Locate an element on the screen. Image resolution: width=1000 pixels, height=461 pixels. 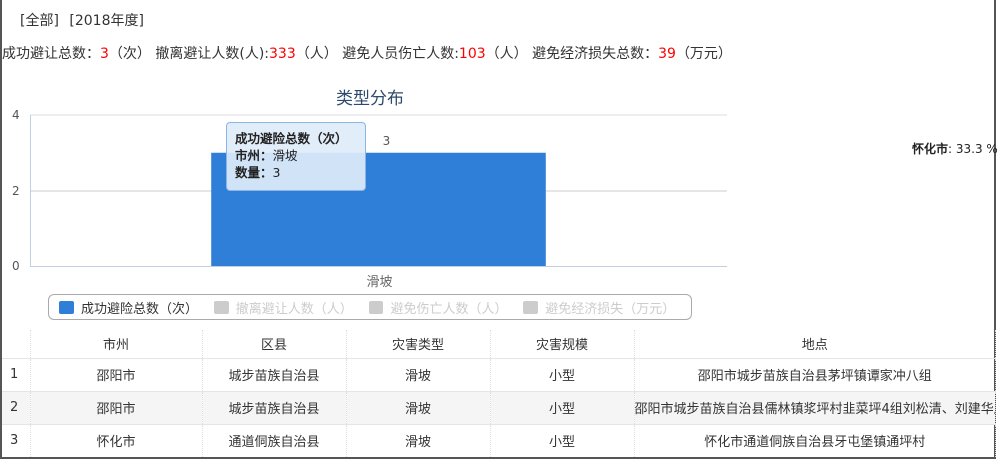
filter-scope: [全部] is located at coordinates (39, 21).